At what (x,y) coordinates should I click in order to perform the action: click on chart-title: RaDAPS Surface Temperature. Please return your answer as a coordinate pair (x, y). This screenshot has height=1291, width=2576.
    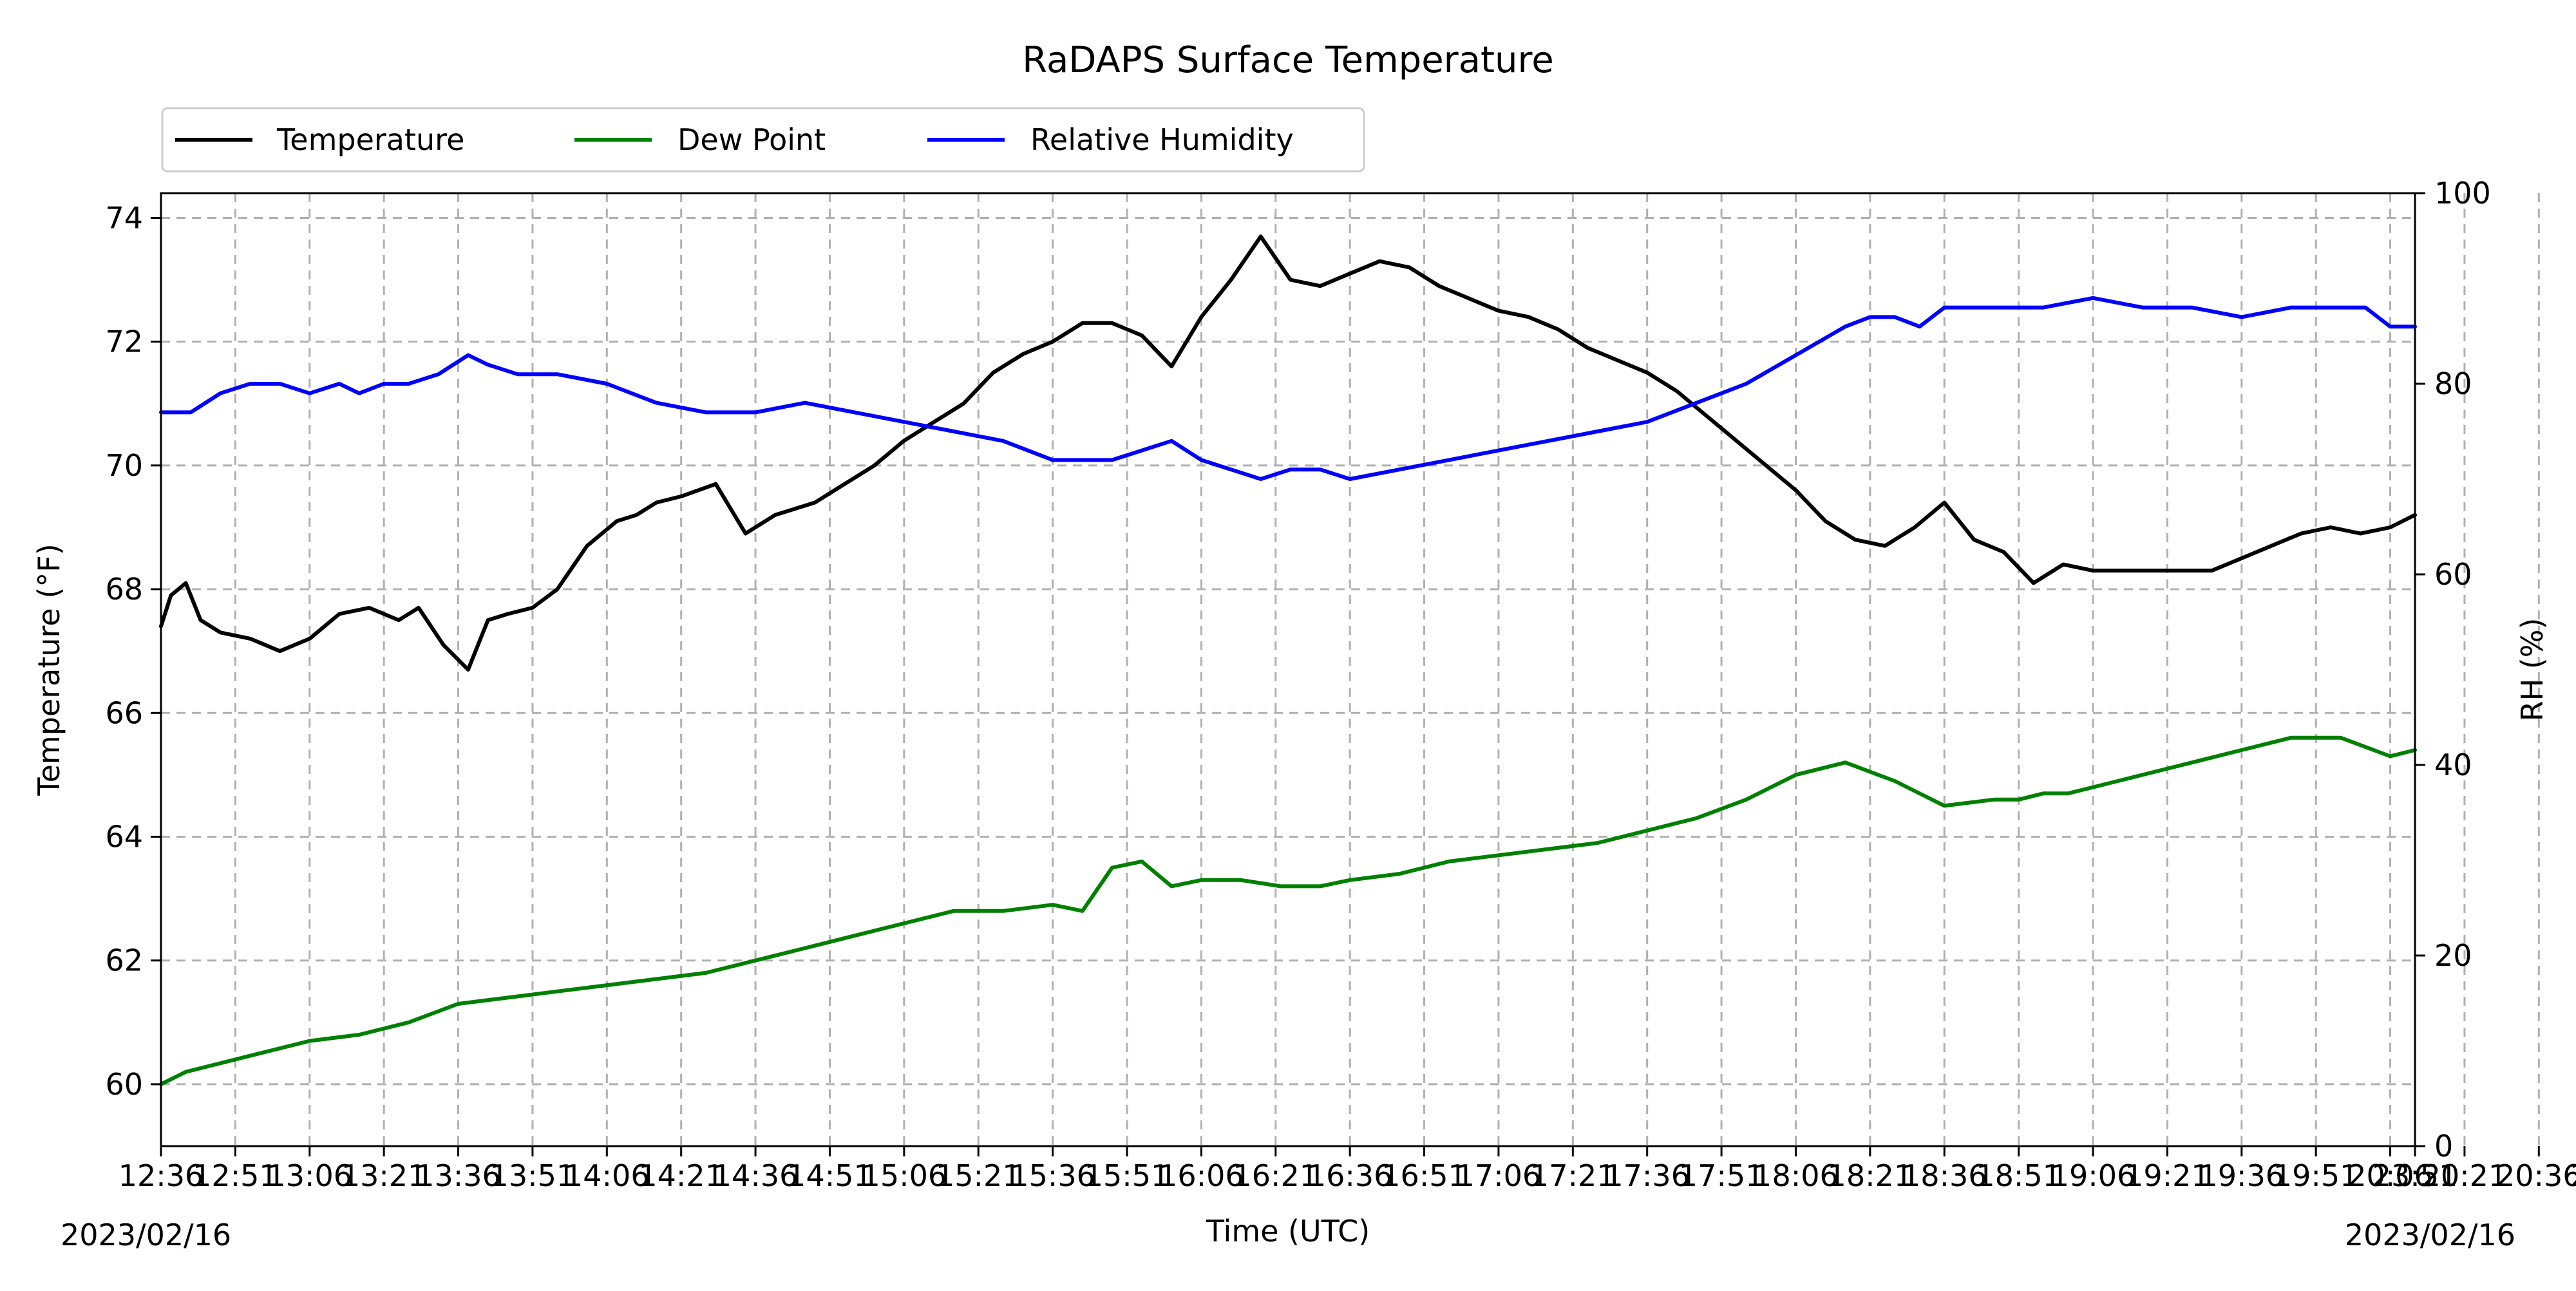
    Looking at the image, I should click on (1287, 60).